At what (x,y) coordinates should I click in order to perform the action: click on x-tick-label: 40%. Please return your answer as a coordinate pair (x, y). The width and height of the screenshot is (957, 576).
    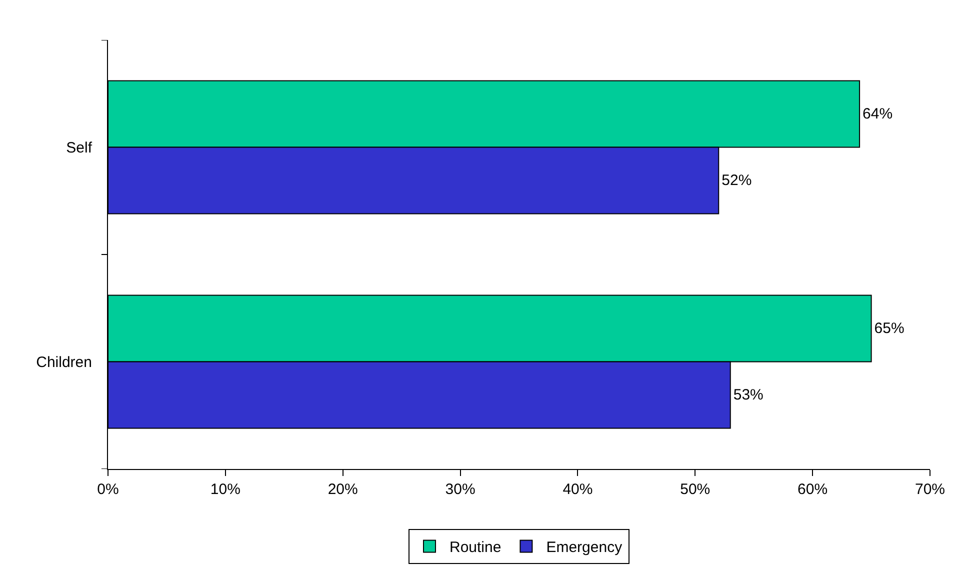
    Looking at the image, I should click on (577, 489).